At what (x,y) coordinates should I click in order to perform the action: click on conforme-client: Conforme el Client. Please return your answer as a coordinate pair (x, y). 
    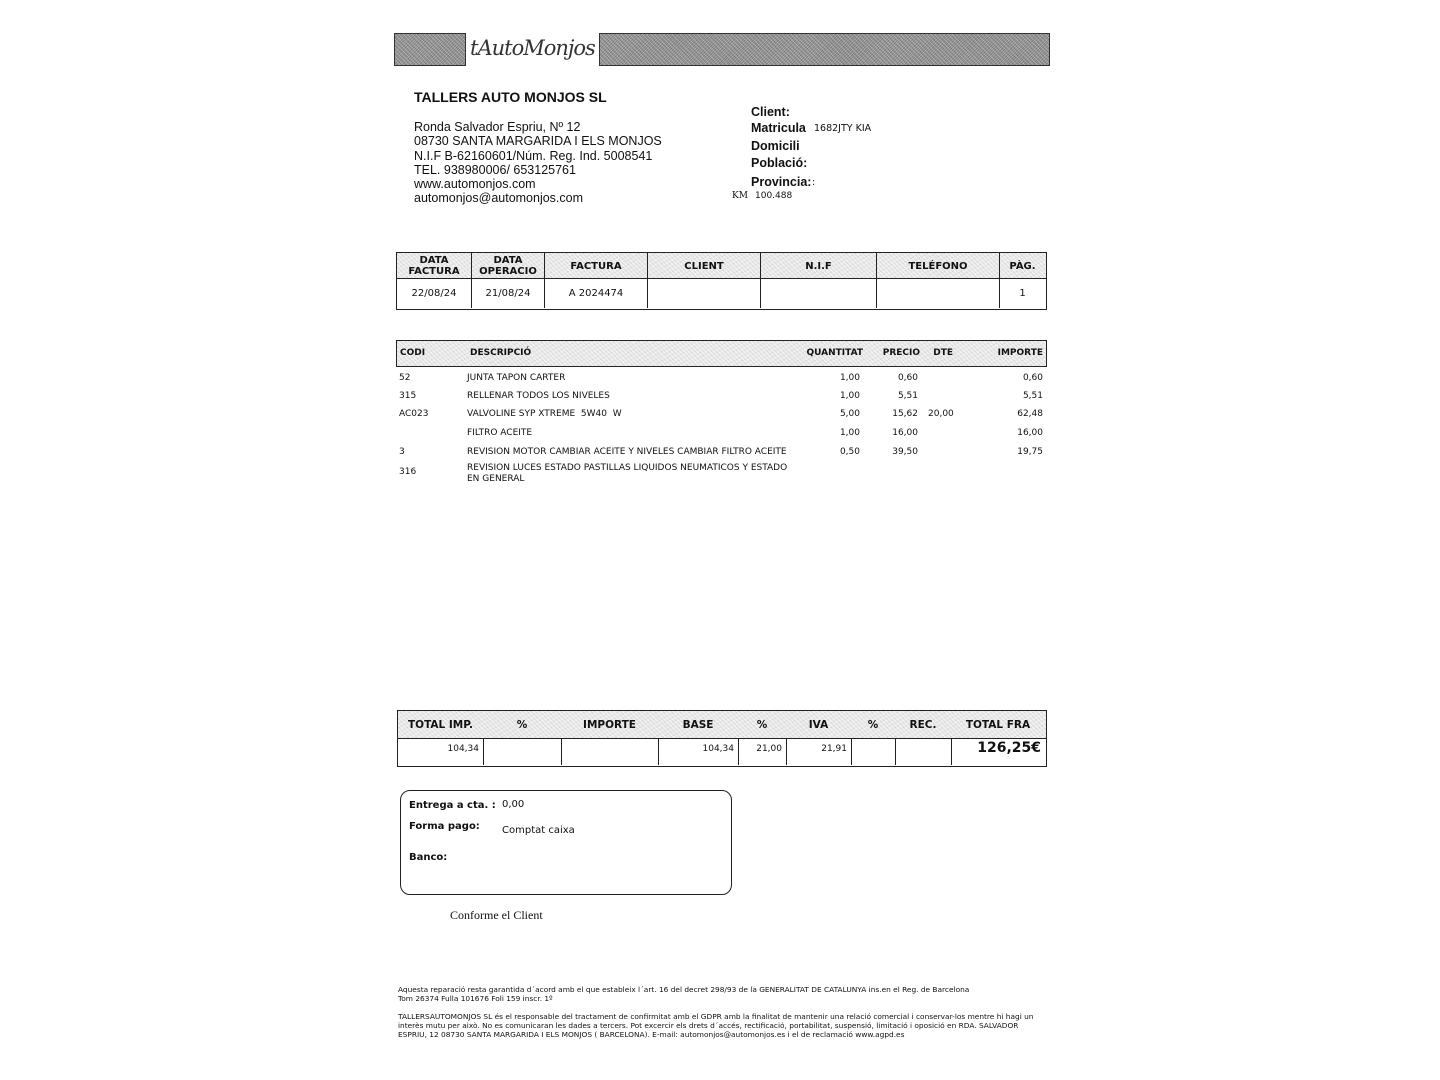
    Looking at the image, I should click on (496, 915).